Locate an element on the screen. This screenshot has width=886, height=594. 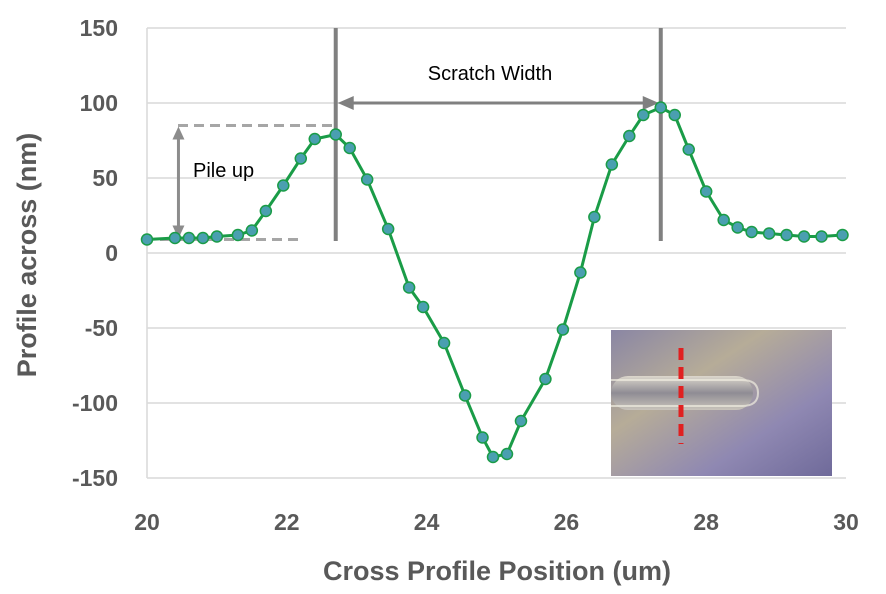
pile-up-annotation: Pile up is located at coordinates (248, 182).